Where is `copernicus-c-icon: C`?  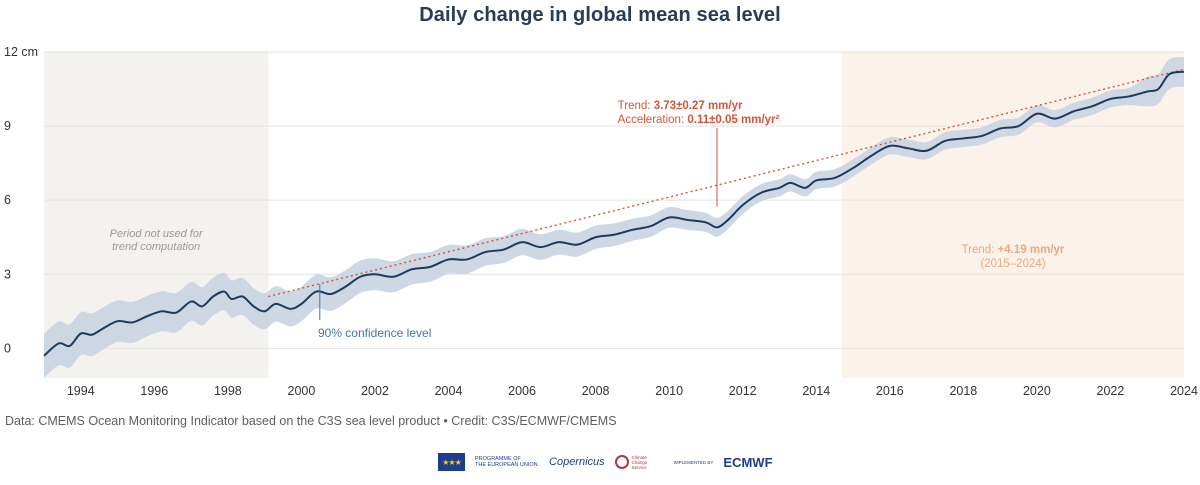
copernicus-c-icon: C is located at coordinates (553, 462).